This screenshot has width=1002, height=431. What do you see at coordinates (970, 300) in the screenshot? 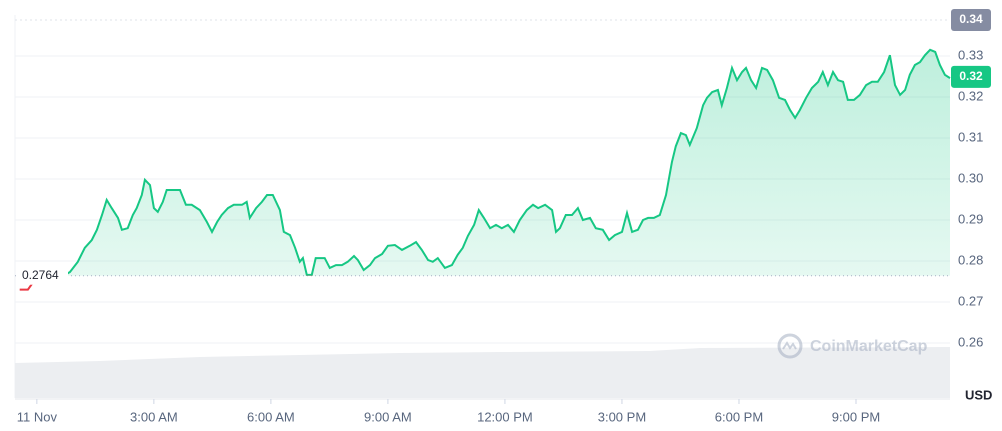
I see `y-tick-label: 0.27` at bounding box center [970, 300].